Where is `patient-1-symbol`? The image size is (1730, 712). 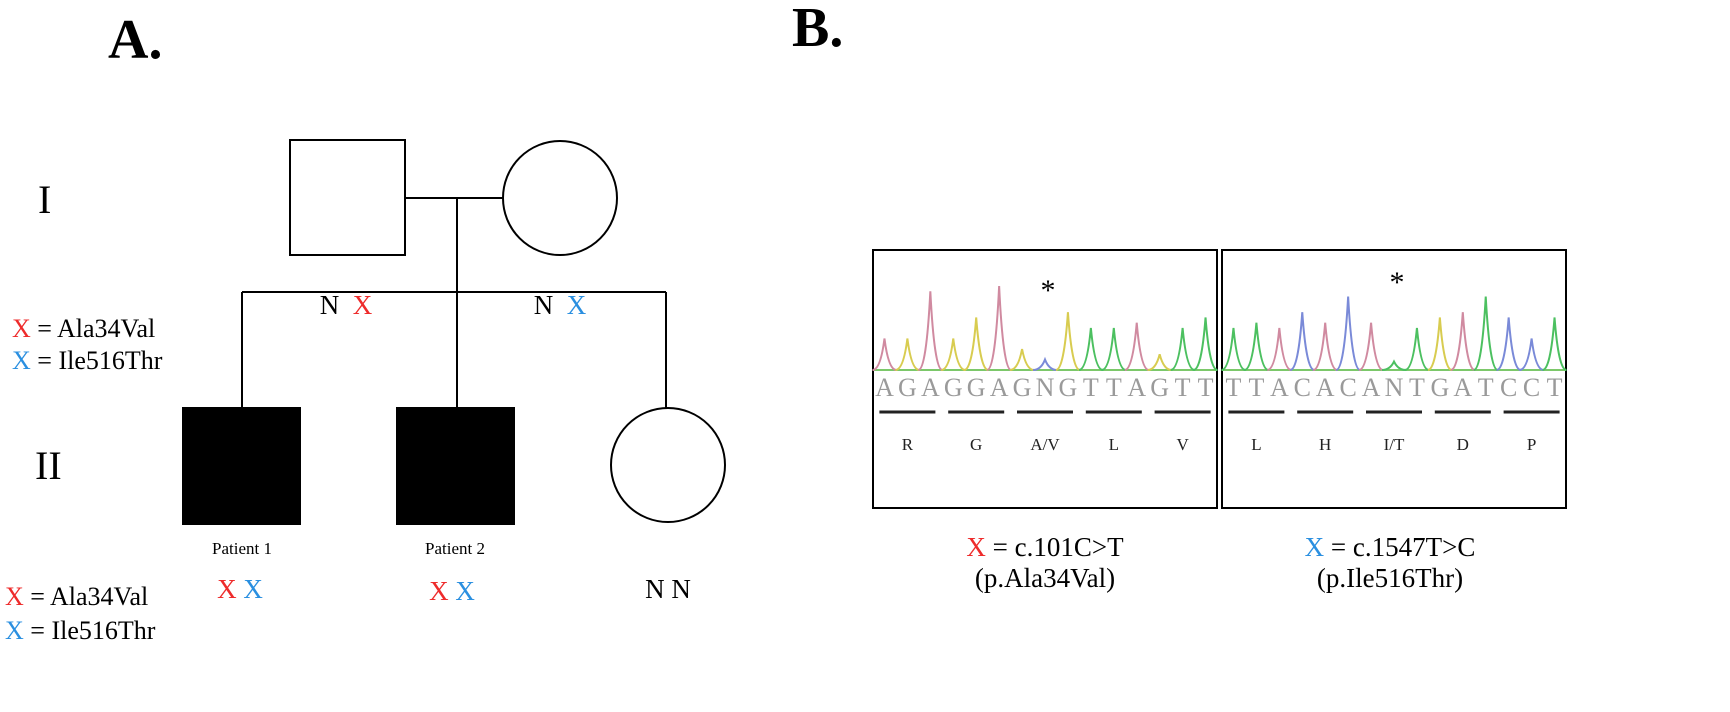 patient-1-symbol is located at coordinates (241, 466).